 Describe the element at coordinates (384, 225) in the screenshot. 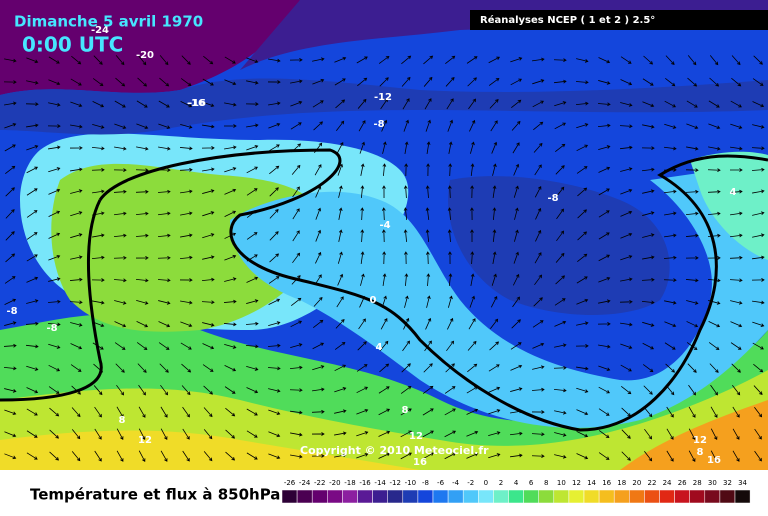

I see `contour-label: -4` at that location.